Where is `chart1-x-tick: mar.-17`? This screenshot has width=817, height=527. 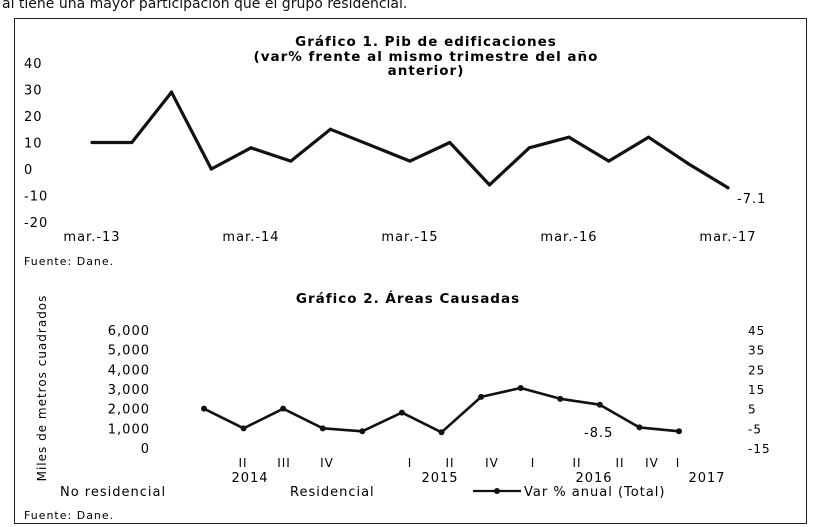 chart1-x-tick: mar.-17 is located at coordinates (727, 237).